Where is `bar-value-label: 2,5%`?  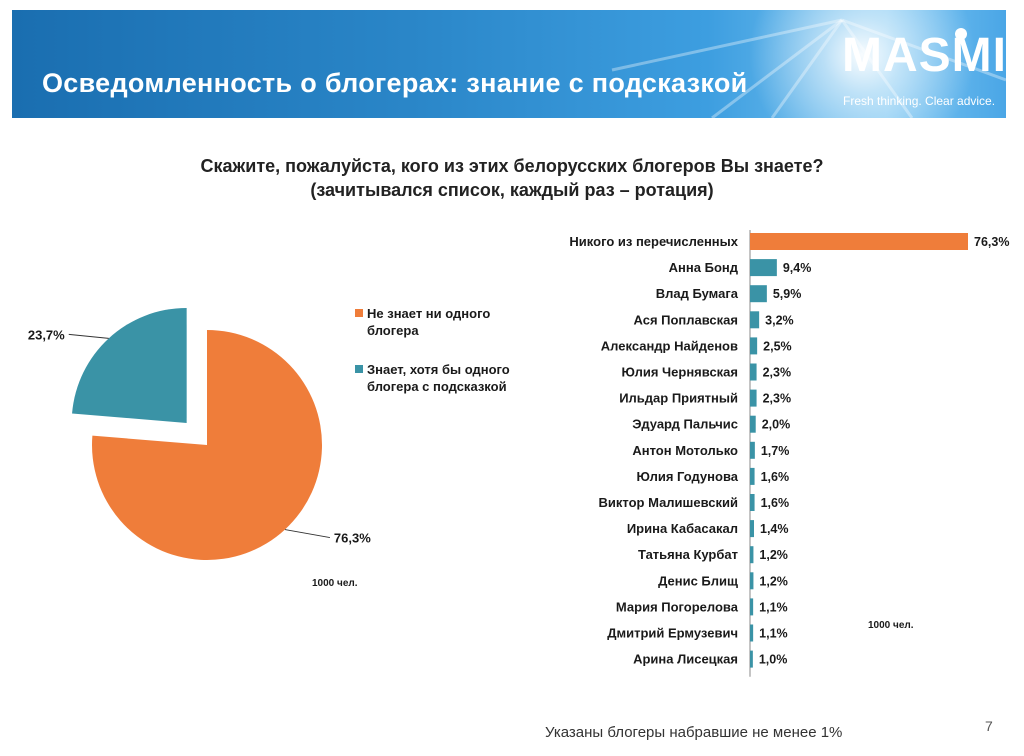 bar-value-label: 2,5% is located at coordinates (777, 346).